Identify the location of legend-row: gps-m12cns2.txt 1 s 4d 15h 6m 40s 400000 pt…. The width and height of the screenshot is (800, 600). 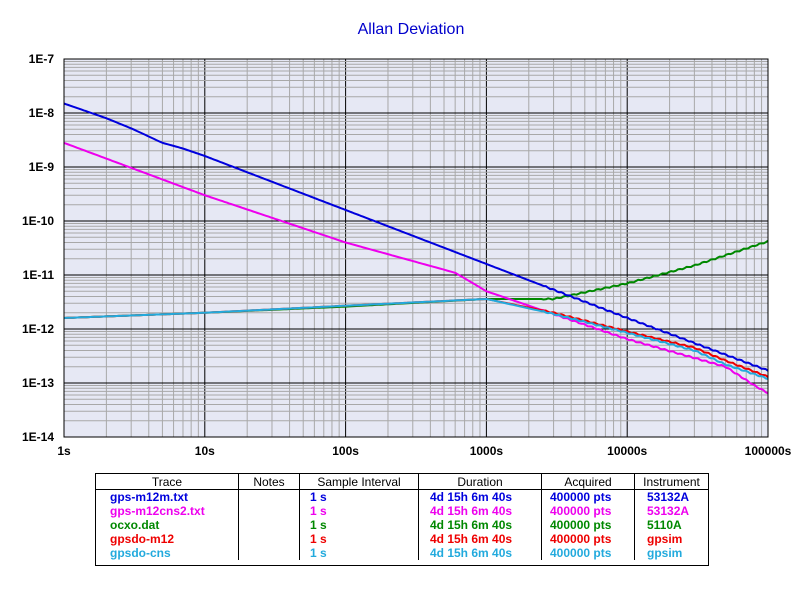
(402, 511).